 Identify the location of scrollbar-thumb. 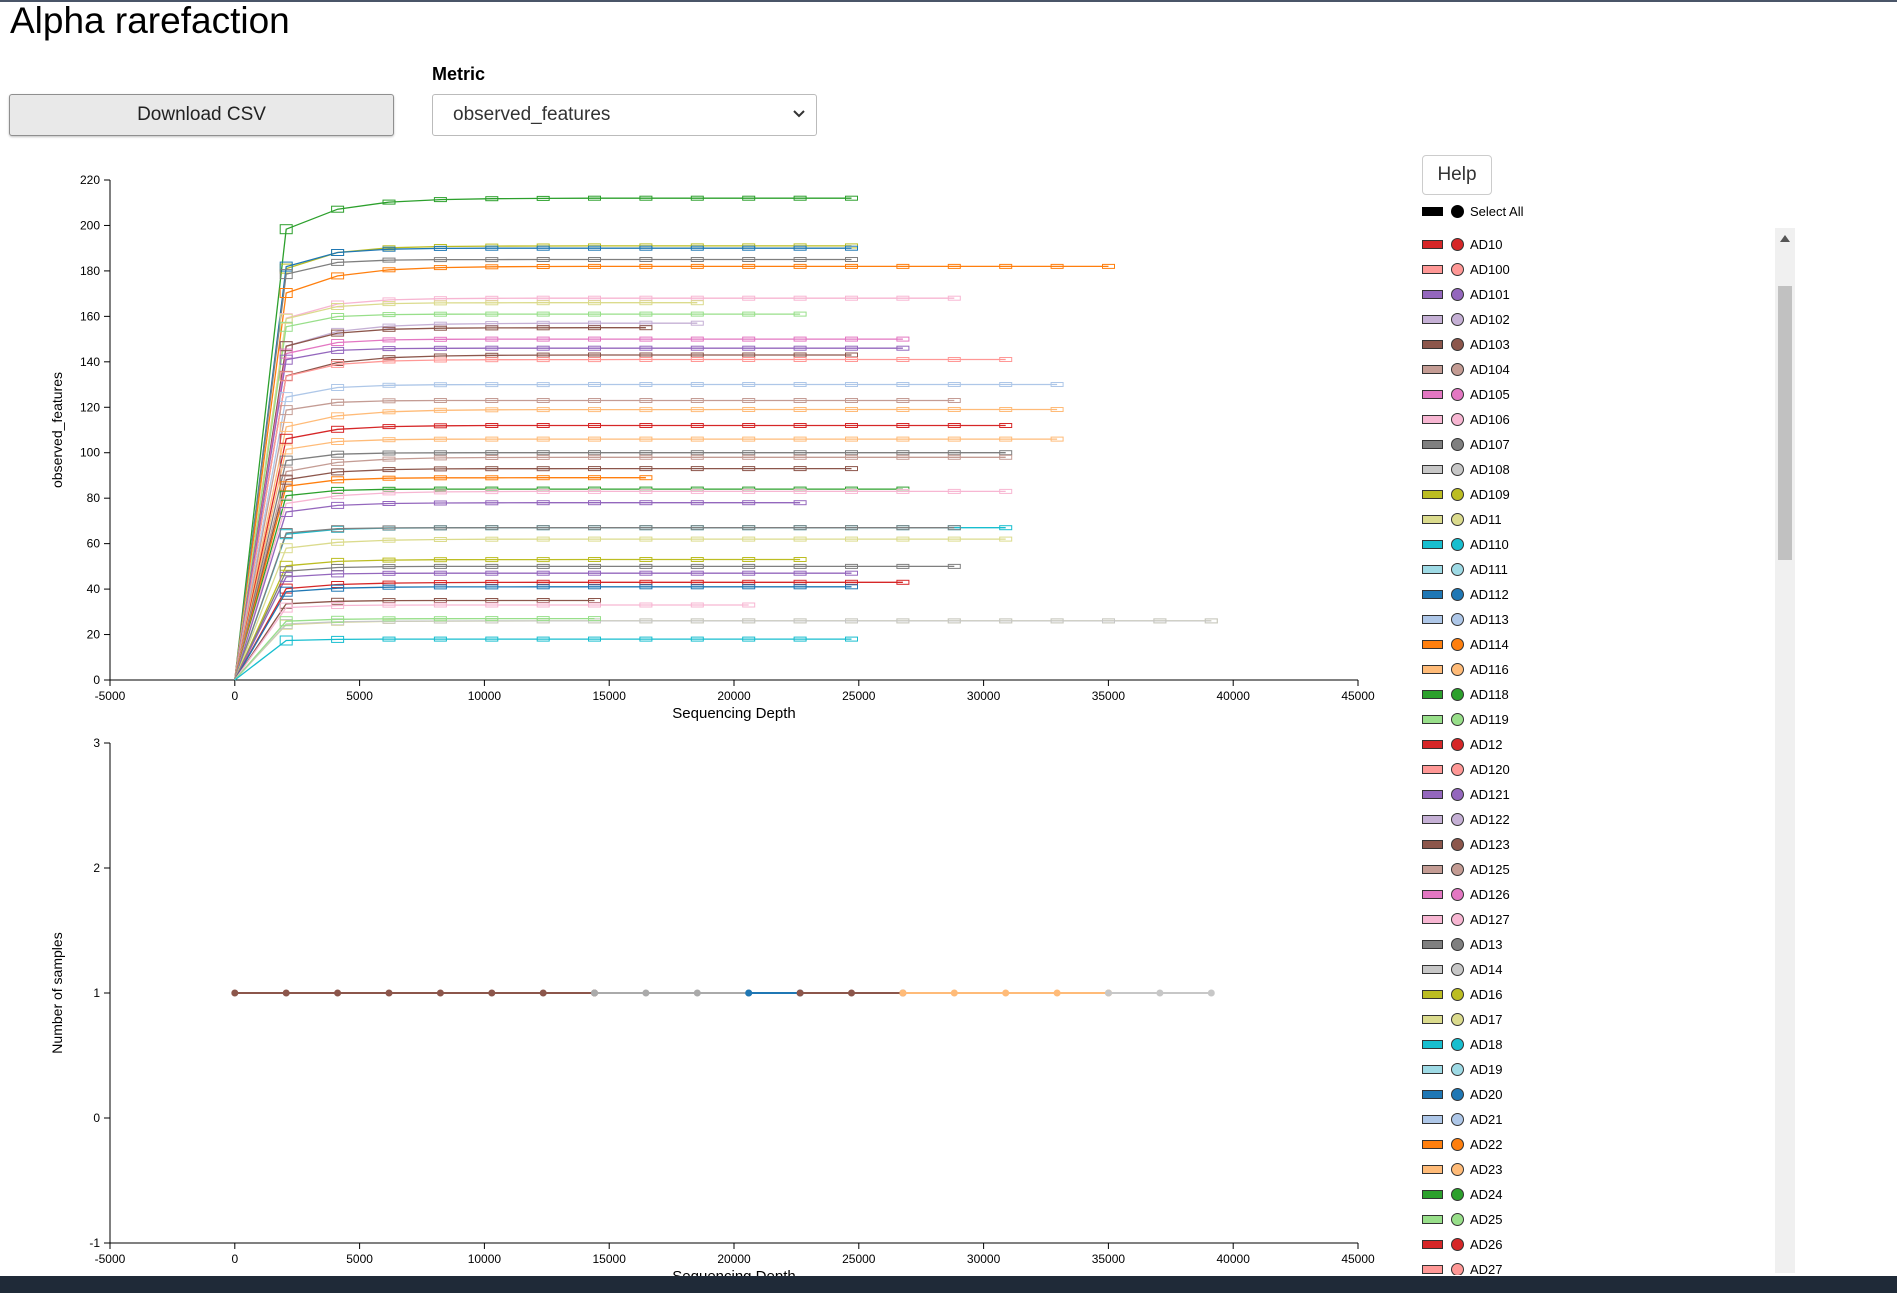
(1785, 423).